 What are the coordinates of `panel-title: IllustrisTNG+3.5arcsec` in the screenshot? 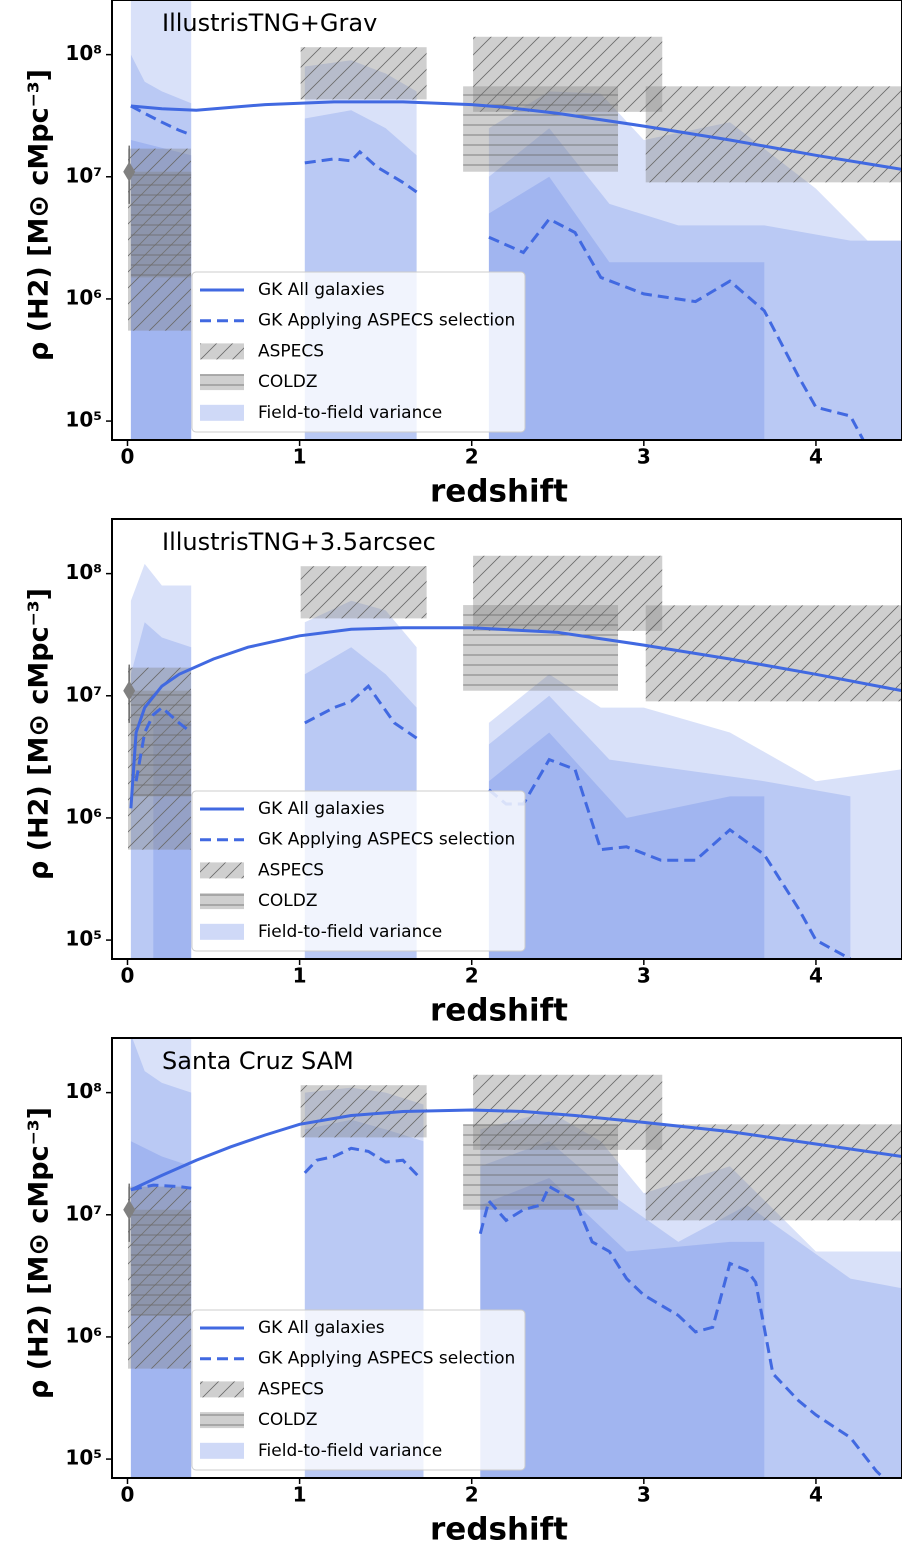 It's located at (299, 542).